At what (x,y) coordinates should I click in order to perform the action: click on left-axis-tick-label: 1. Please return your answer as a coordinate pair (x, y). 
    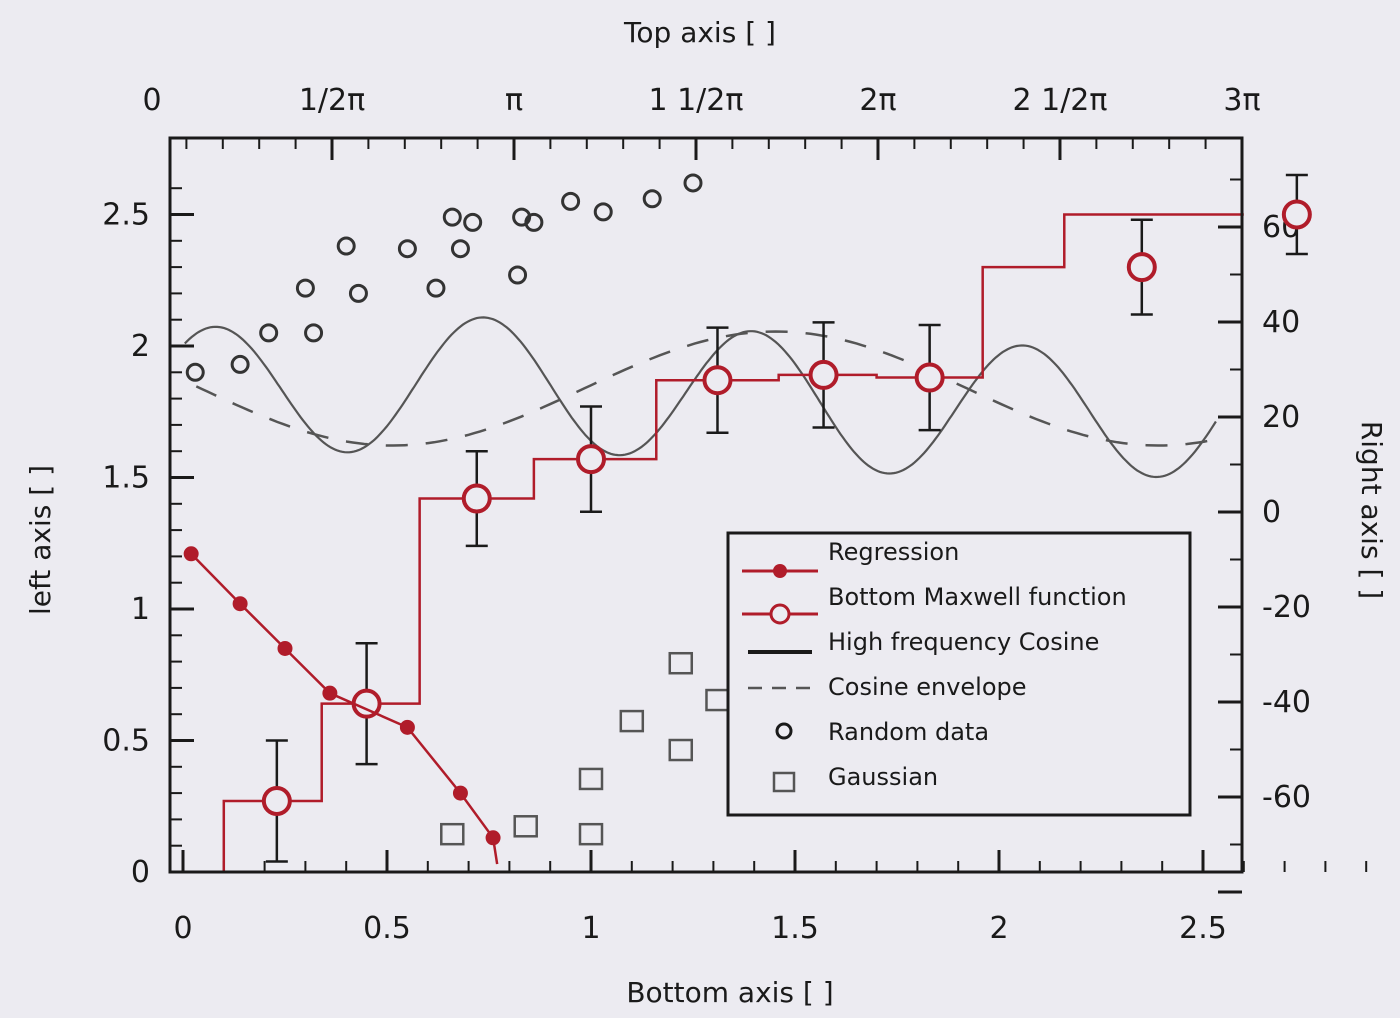
    Looking at the image, I should click on (140, 609).